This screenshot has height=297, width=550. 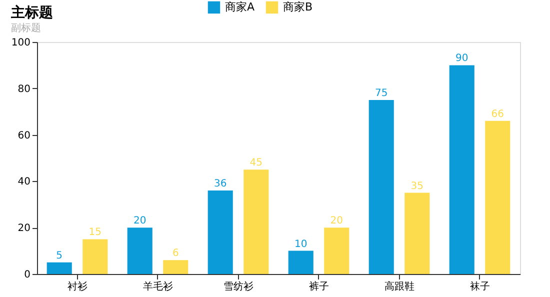 I want to click on y-tick-label: 0, so click(x=27, y=275).